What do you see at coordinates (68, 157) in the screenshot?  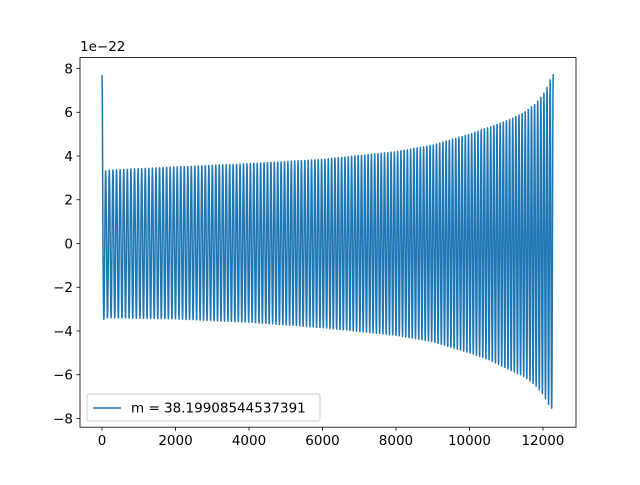 I see `y-tick-label: 4` at bounding box center [68, 157].